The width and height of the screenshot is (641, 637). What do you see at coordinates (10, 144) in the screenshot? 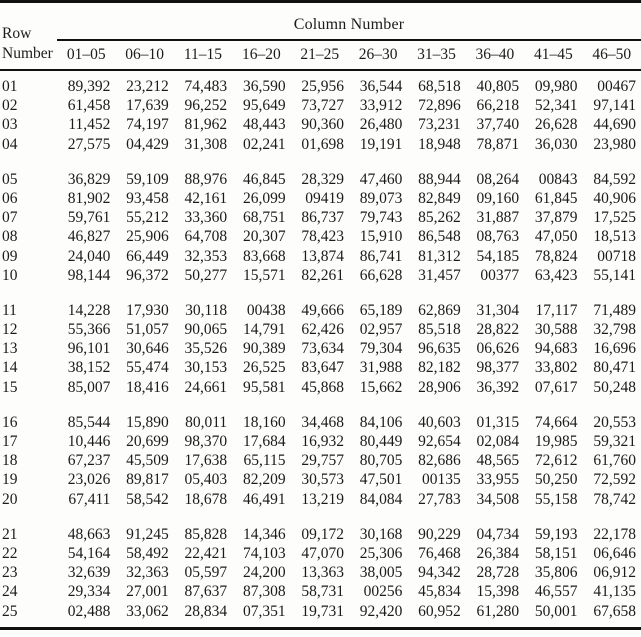
I see `row-number-cell: 04` at bounding box center [10, 144].